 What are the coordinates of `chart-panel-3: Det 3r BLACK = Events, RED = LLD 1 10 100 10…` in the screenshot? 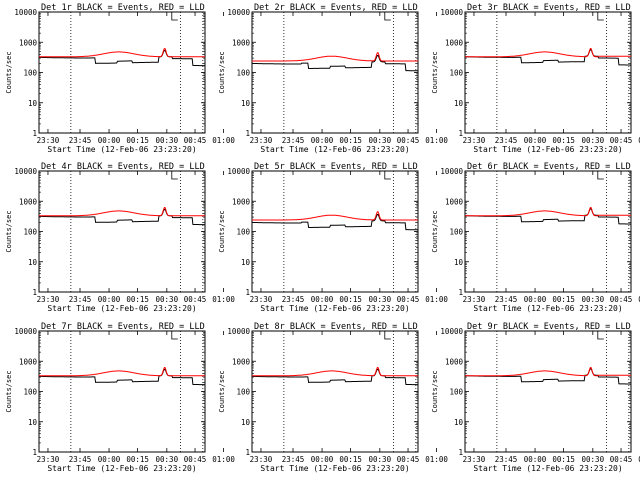 It's located at (535, 78).